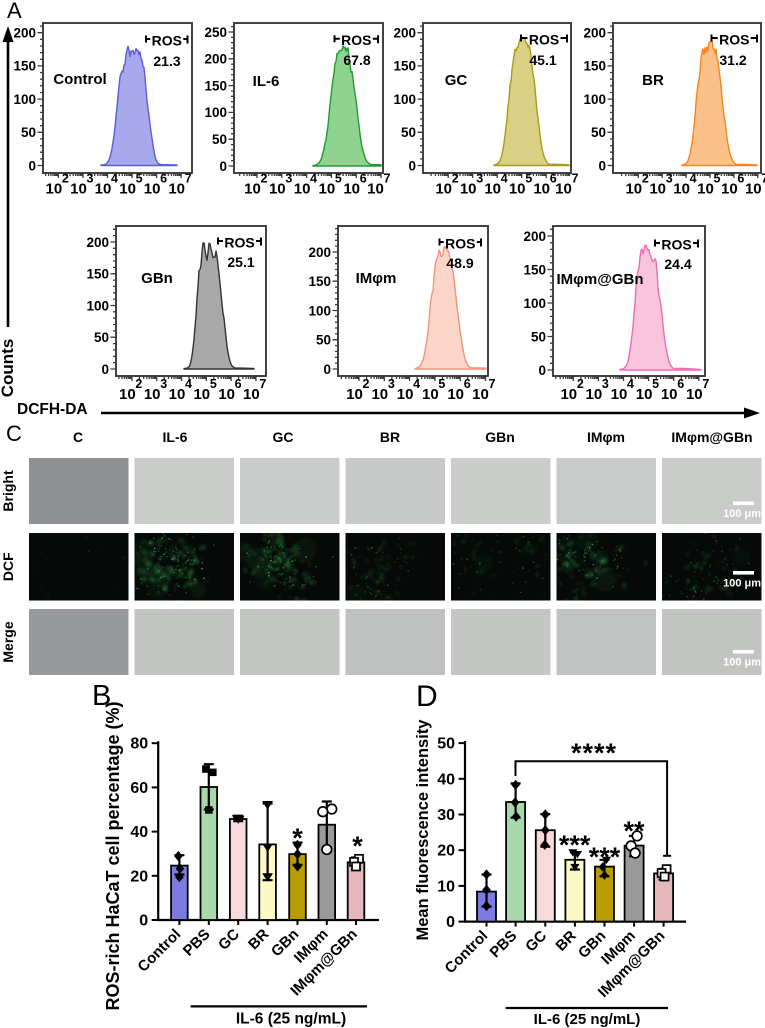 This screenshot has width=765, height=1028. I want to click on svg-text: IL-6, so click(175, 437).